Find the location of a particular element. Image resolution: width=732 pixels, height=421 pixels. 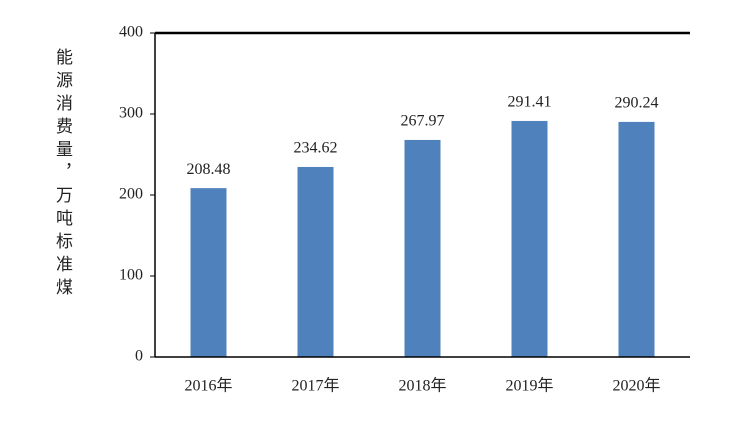

data-label: 290.24 is located at coordinates (637, 103).